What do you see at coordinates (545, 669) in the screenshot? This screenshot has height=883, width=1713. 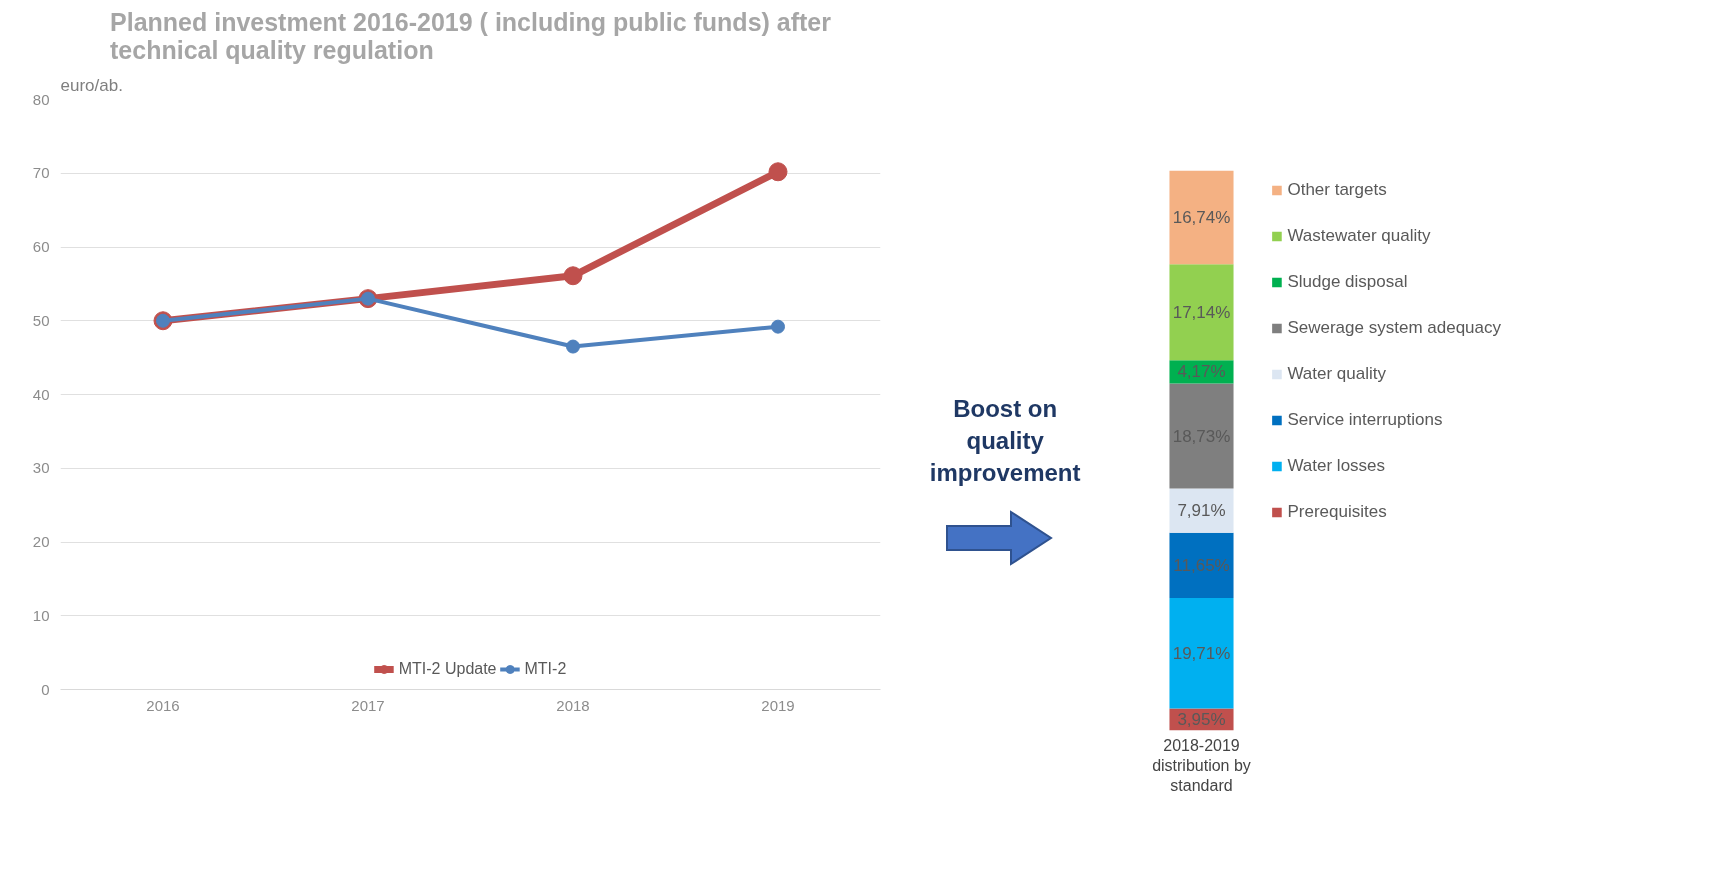 I see `legend-label: MTI-2` at bounding box center [545, 669].